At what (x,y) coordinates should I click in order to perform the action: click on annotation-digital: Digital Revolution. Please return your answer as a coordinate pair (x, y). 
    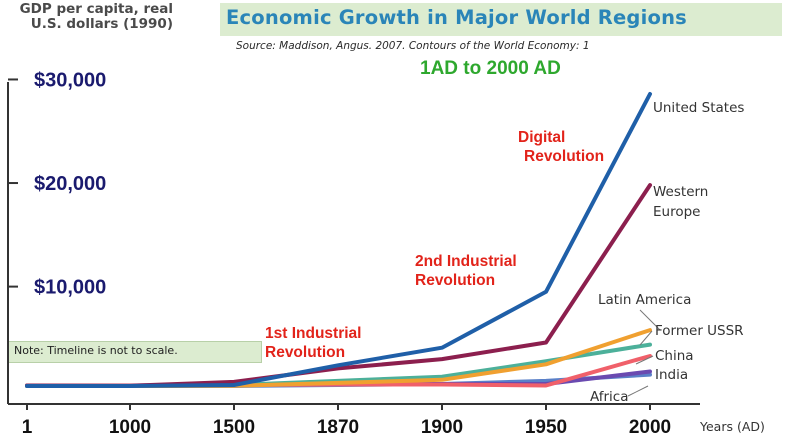
    Looking at the image, I should click on (561, 147).